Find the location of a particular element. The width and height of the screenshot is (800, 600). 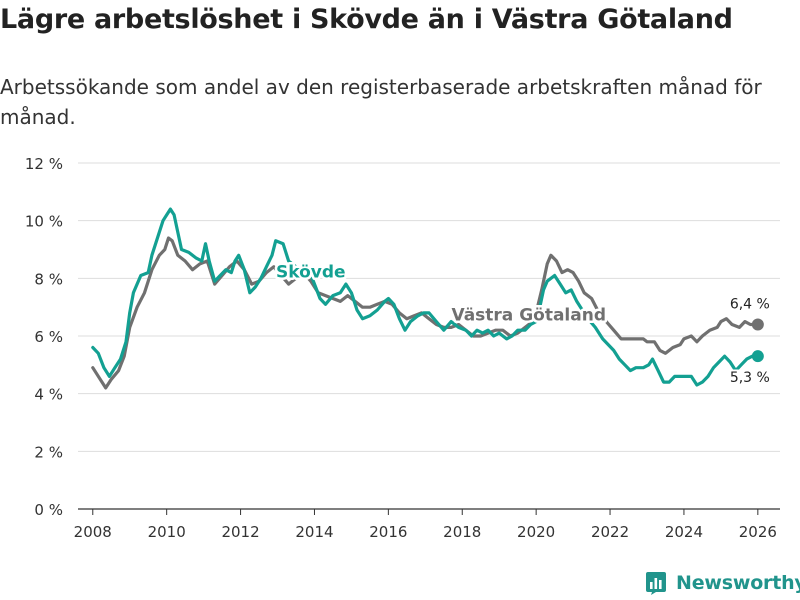

x-tick-label: 2024 is located at coordinates (684, 532).